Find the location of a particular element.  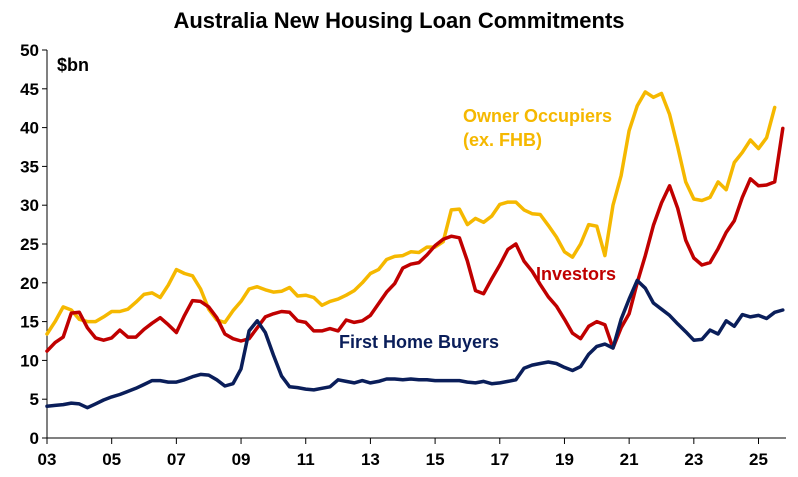

x-tick-label: 11 is located at coordinates (306, 459).